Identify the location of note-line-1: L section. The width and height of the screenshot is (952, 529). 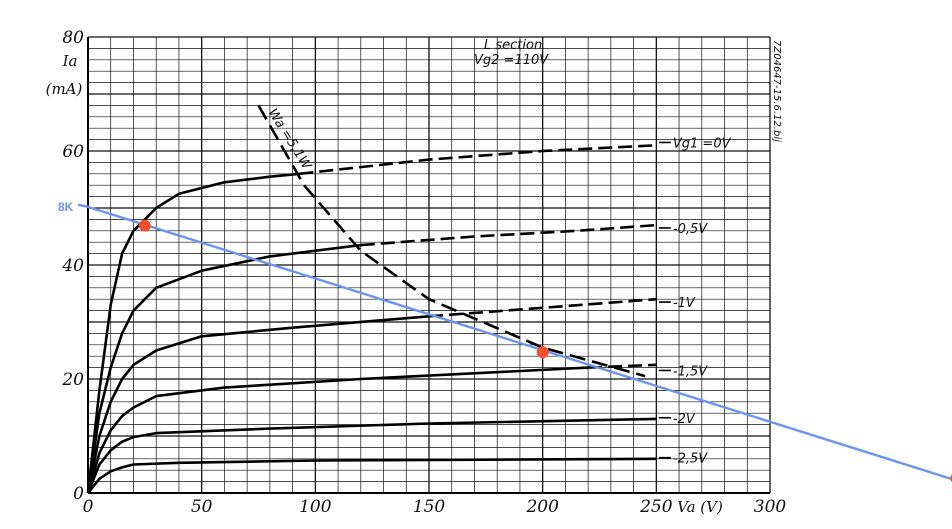
(513, 45).